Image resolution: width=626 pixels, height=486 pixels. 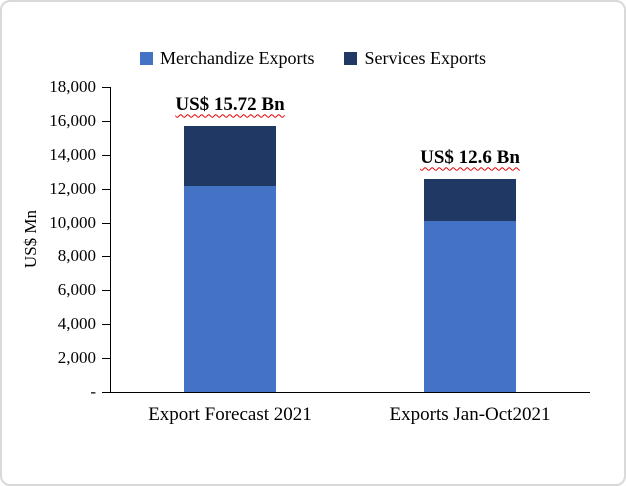 What do you see at coordinates (110, 239) in the screenshot?
I see `y-axis-line` at bounding box center [110, 239].